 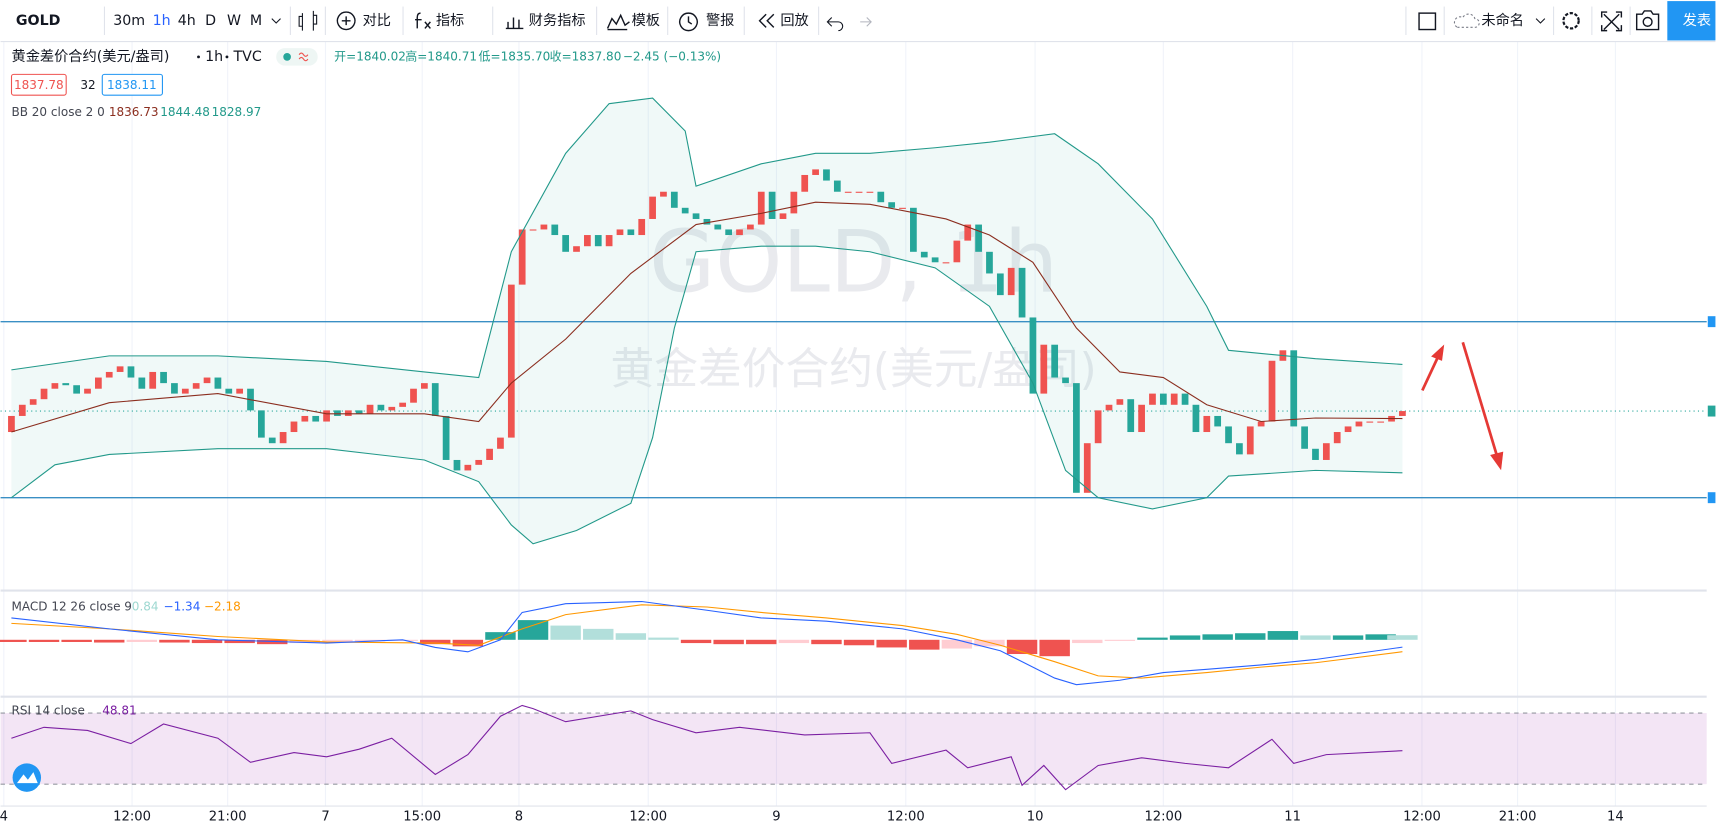 I want to click on interval-button: D, so click(x=210, y=21).